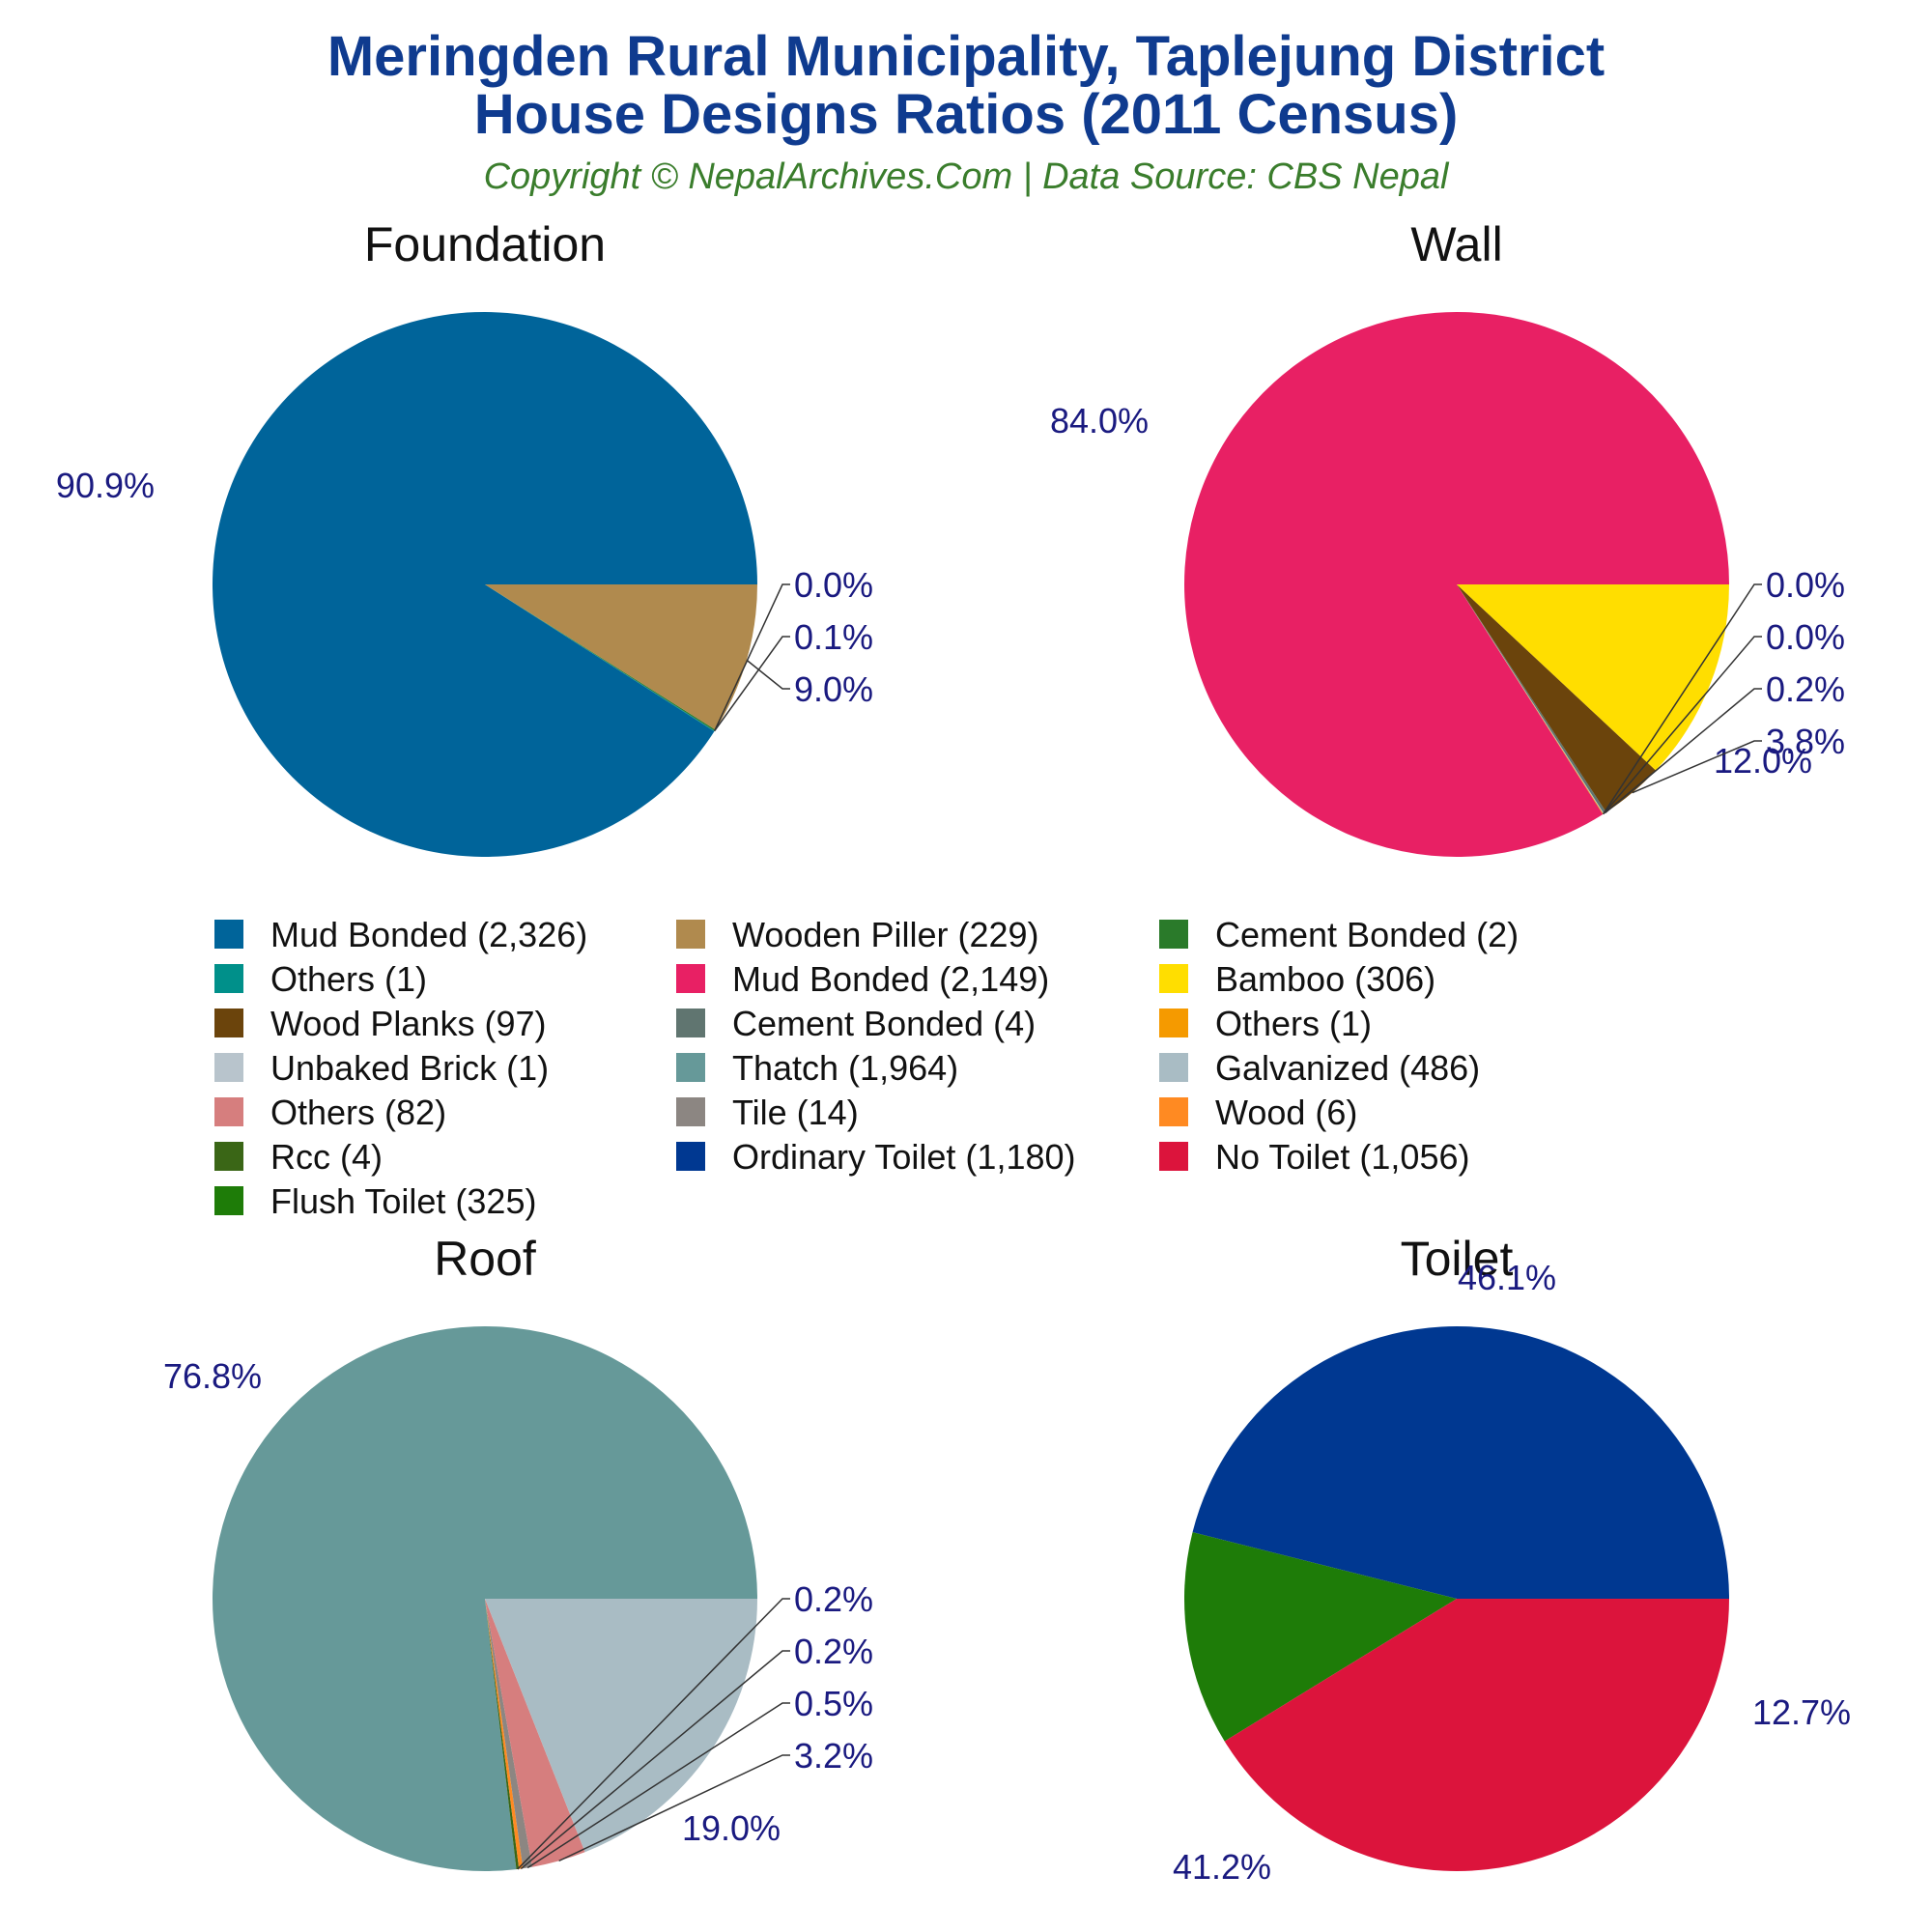 This screenshot has height=1932, width=1932. I want to click on pct-label-tile-14: 0.5%, so click(833, 1703).